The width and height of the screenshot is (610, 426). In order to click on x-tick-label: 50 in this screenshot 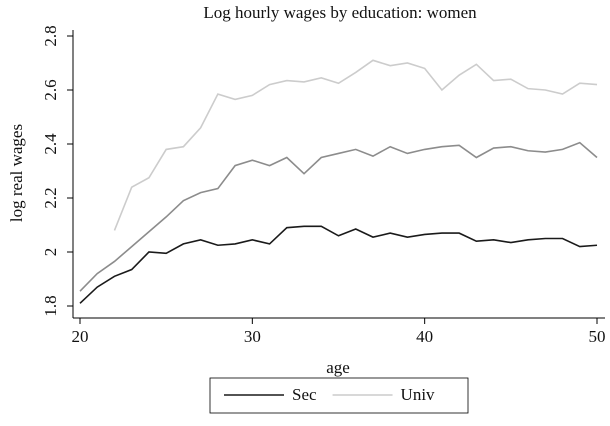, I will do `click(597, 336)`.